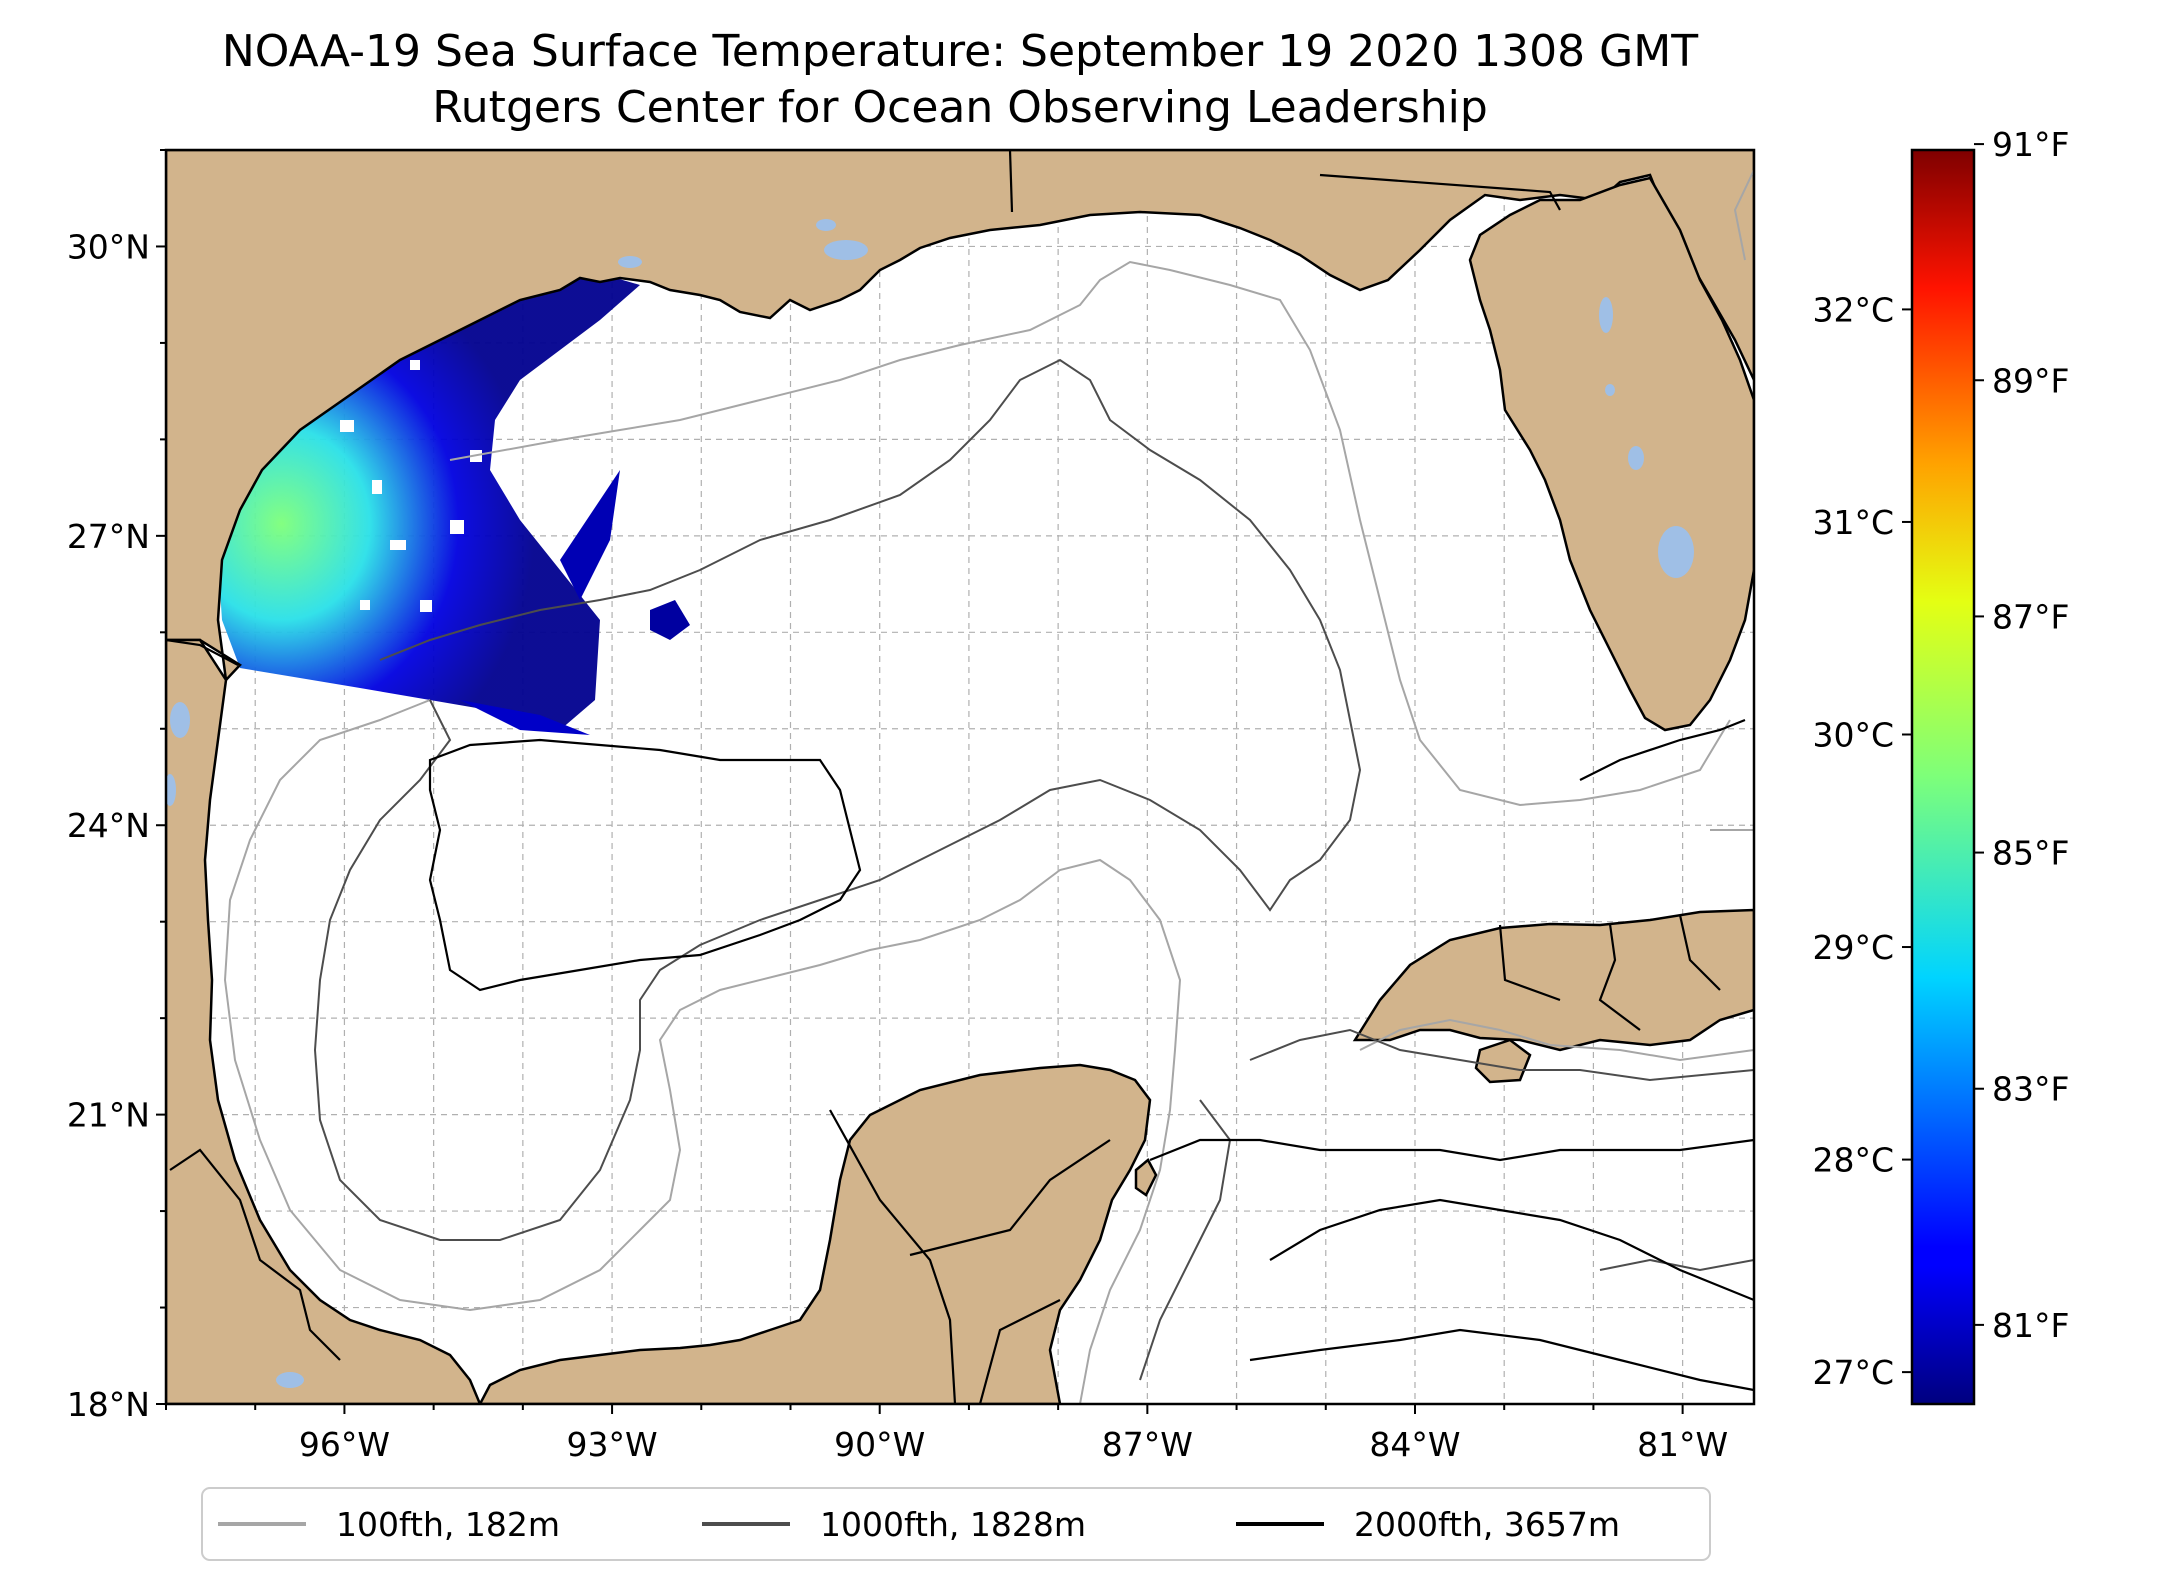  I want to click on colorbar-gradient, so click(1943, 777).